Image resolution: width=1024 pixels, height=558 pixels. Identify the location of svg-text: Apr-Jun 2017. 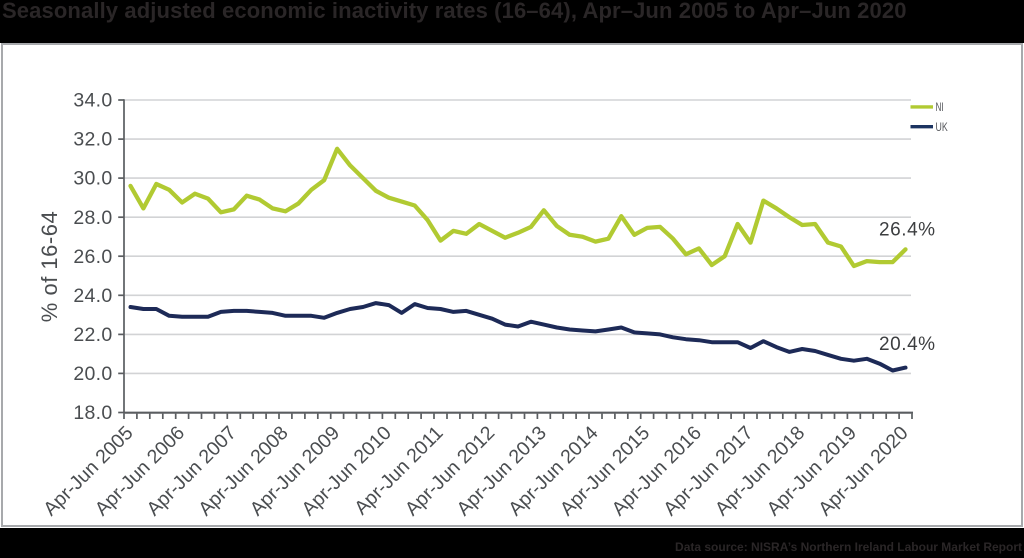
(708, 471).